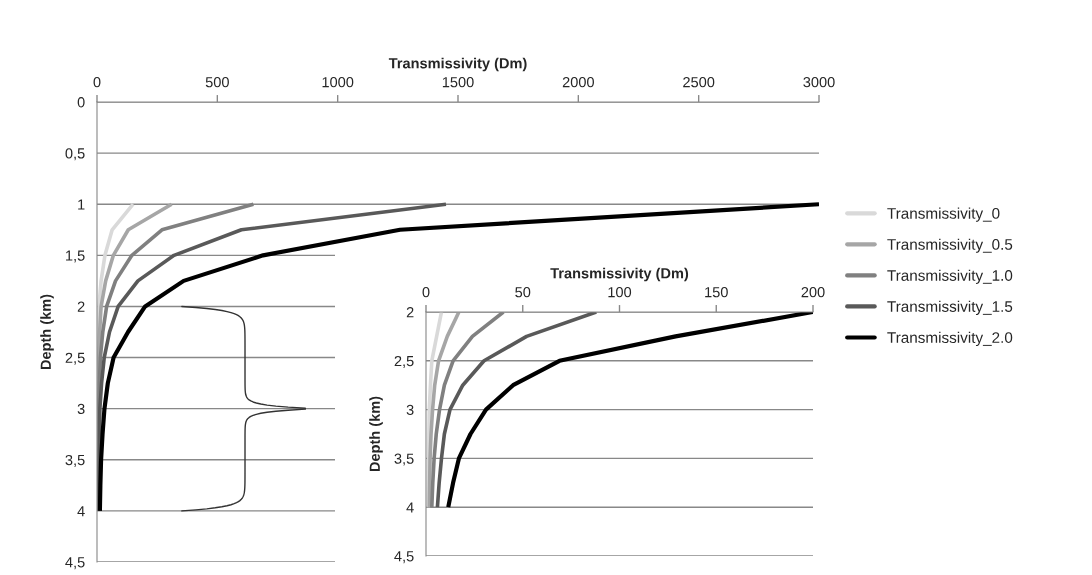 Image resolution: width=1092 pixels, height=575 pixels. What do you see at coordinates (217, 82) in the screenshot?
I see `x-tick-label: 500` at bounding box center [217, 82].